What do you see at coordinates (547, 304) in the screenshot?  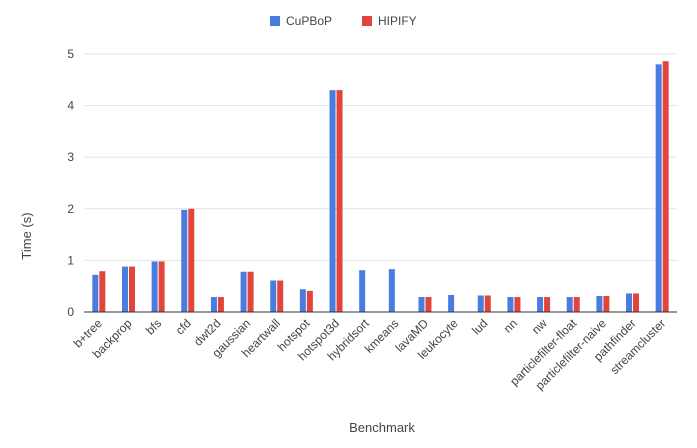 I see `bar-hipify-nw` at bounding box center [547, 304].